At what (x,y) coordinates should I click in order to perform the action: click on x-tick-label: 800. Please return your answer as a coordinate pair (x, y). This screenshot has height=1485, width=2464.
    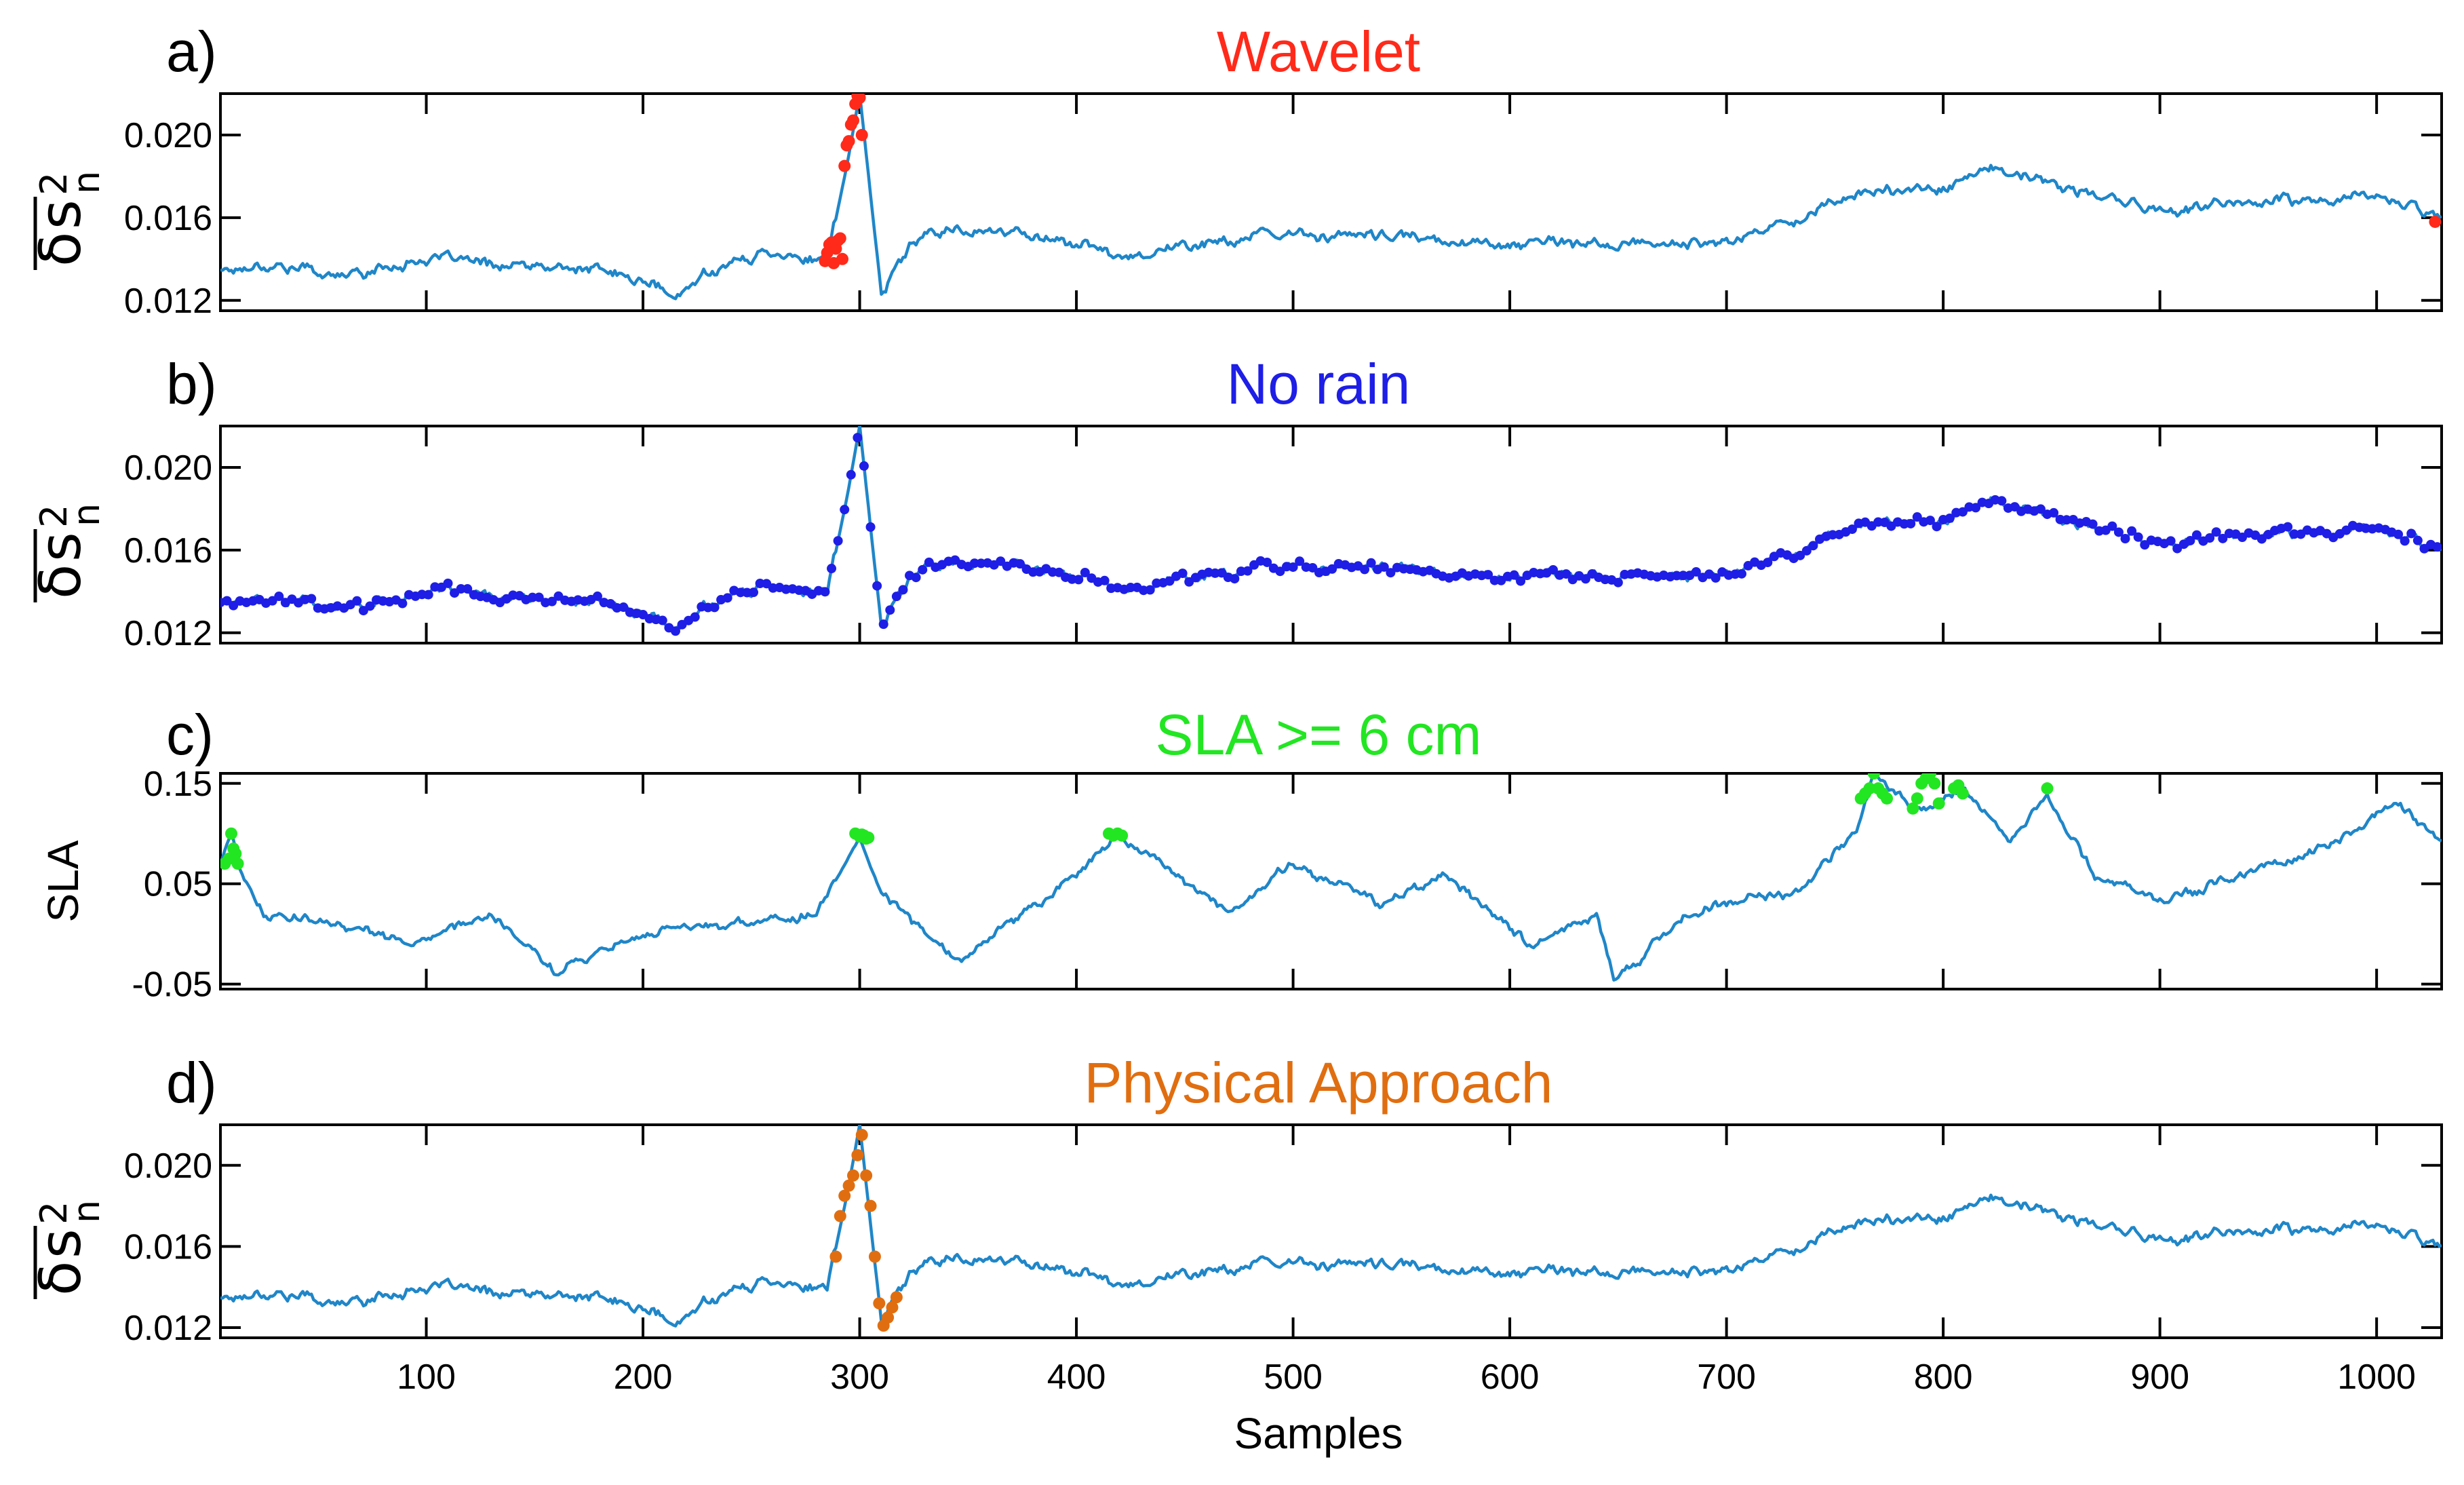
    Looking at the image, I should click on (1943, 1377).